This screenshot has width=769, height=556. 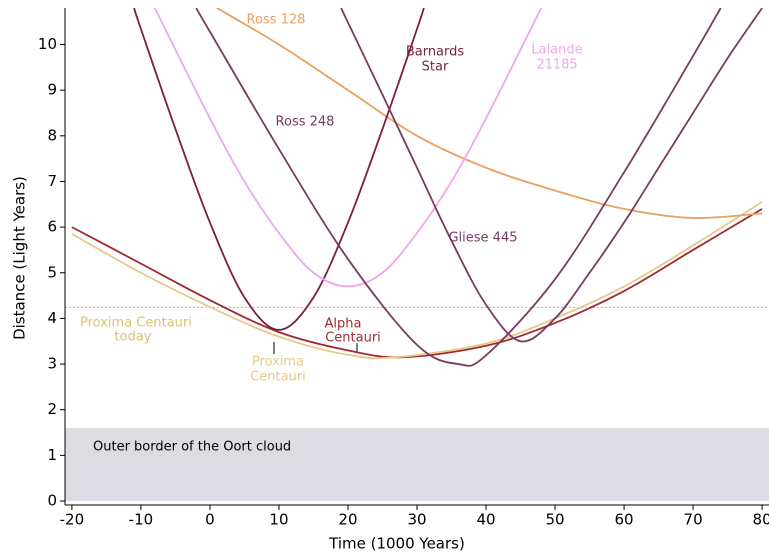 I want to click on y-tick-label: 1, so click(x=52, y=455).